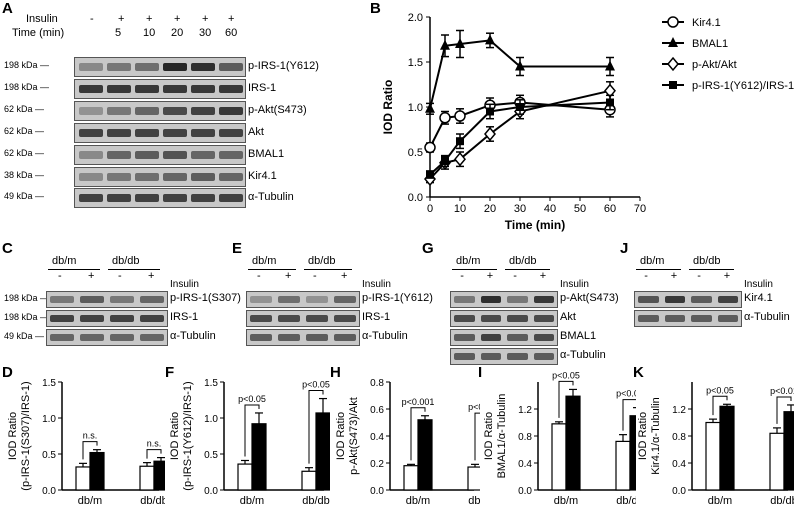 This screenshot has width=794, height=516. What do you see at coordinates (7, 248) in the screenshot?
I see `panel-label-c: C` at bounding box center [7, 248].